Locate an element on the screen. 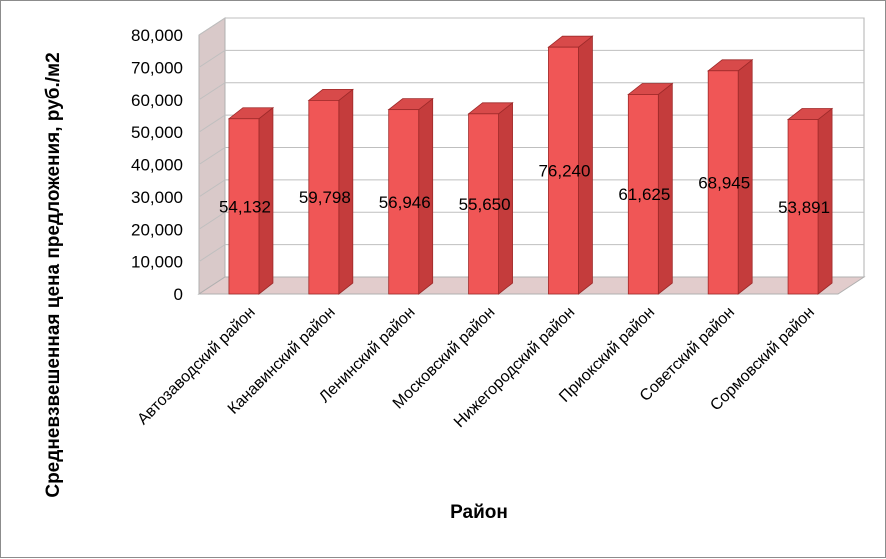 The height and width of the screenshot is (559, 886). data-label: 54,132 is located at coordinates (245, 206).